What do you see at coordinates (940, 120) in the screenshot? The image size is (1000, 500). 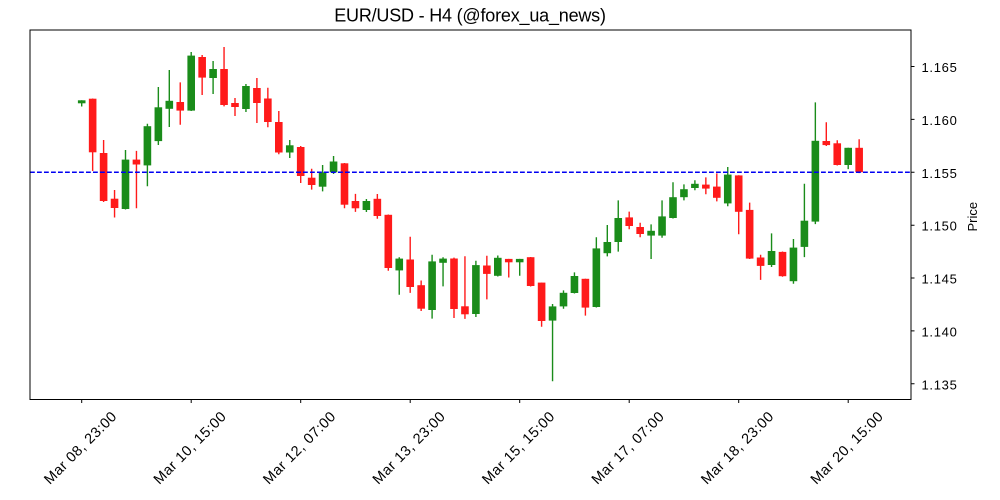 I see `svg-text: 1.160` at bounding box center [940, 120].